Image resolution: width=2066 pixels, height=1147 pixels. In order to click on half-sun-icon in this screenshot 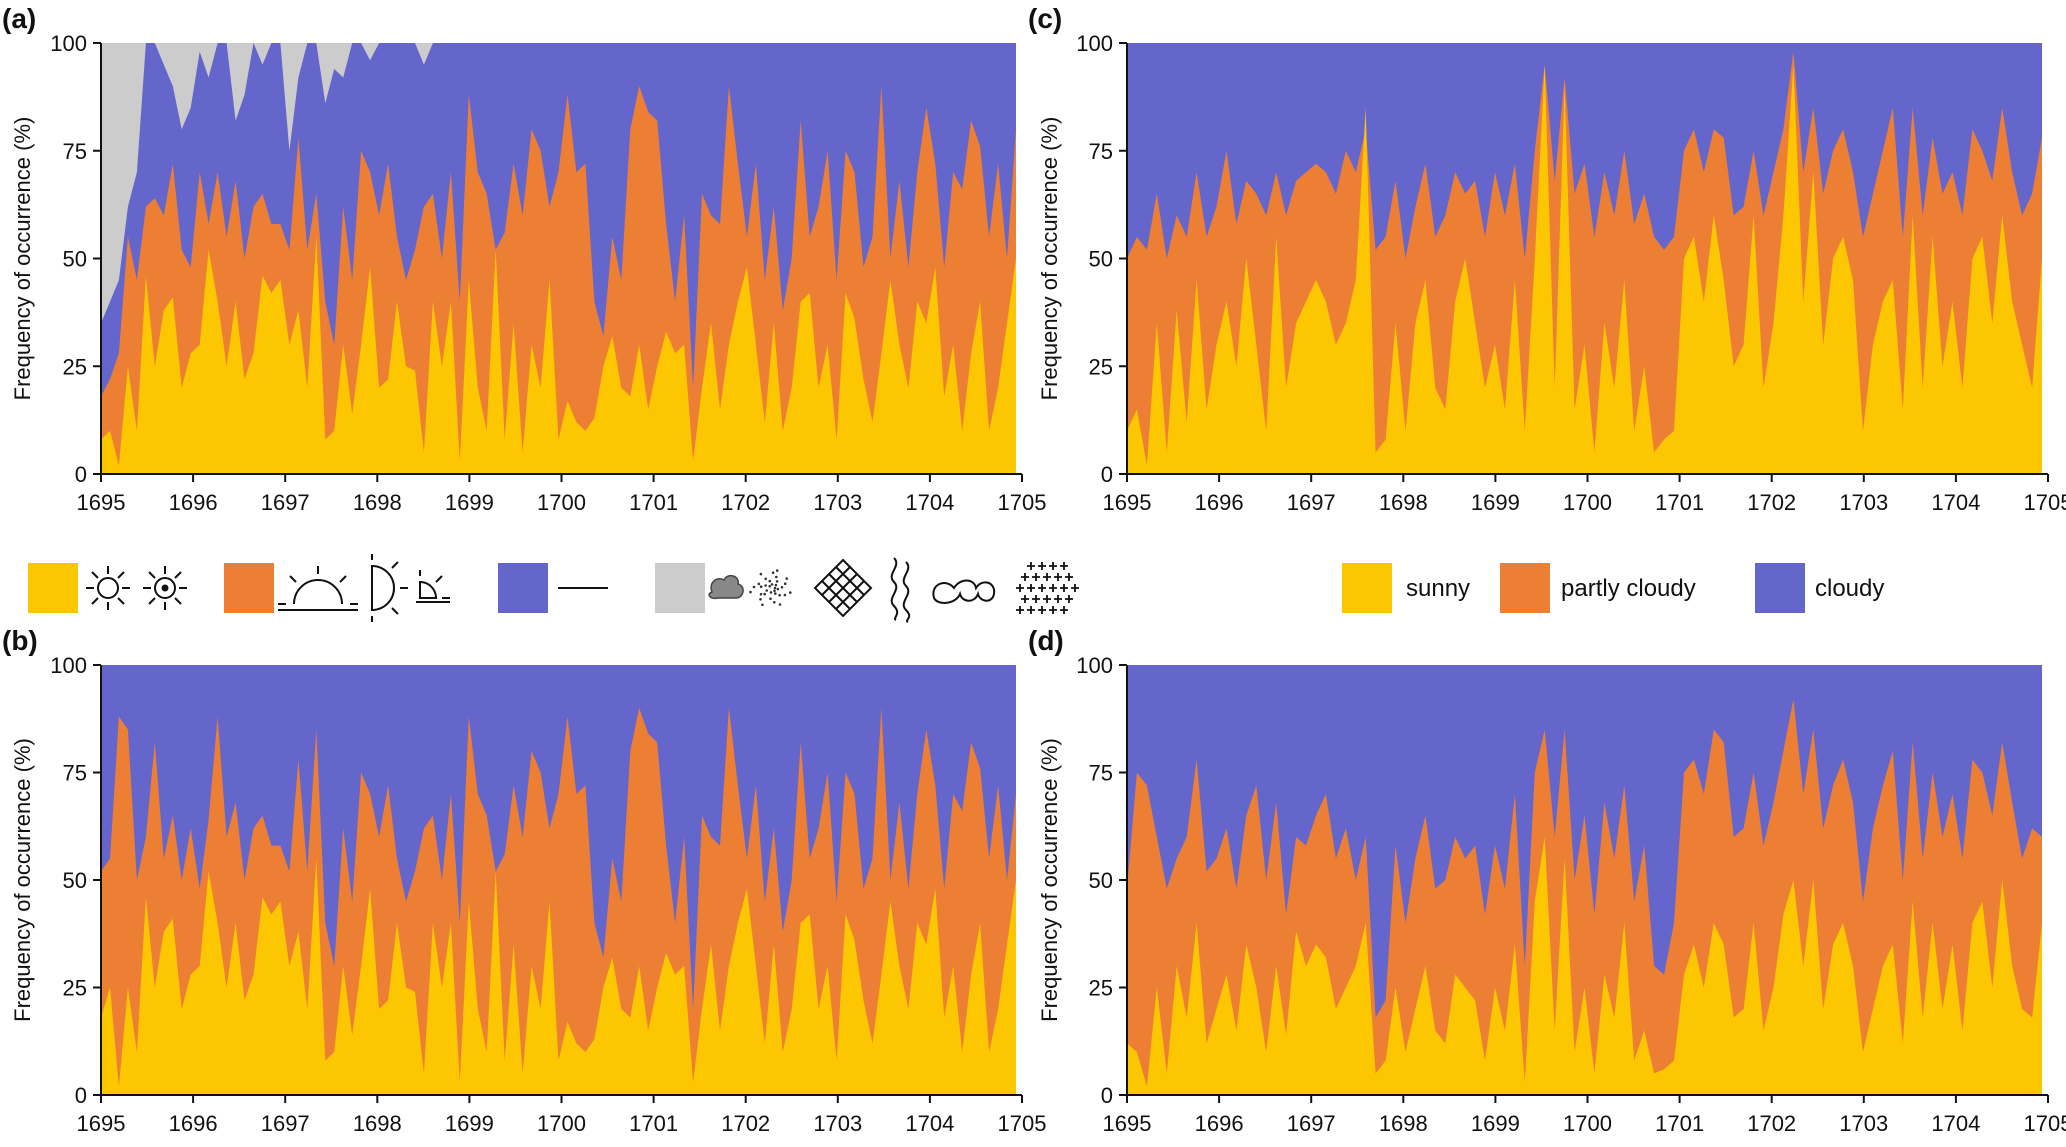, I will do `click(318, 588)`.